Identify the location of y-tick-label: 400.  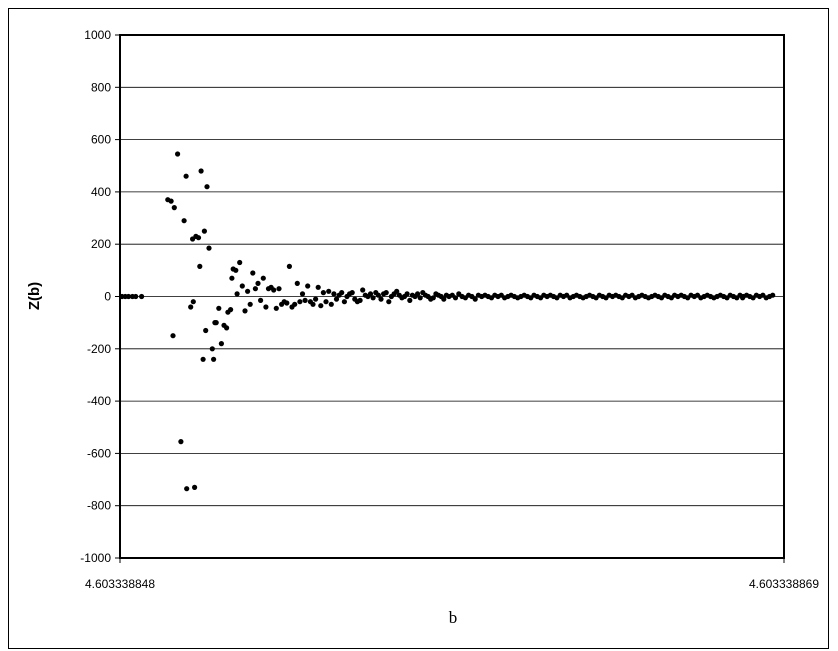
(101, 192).